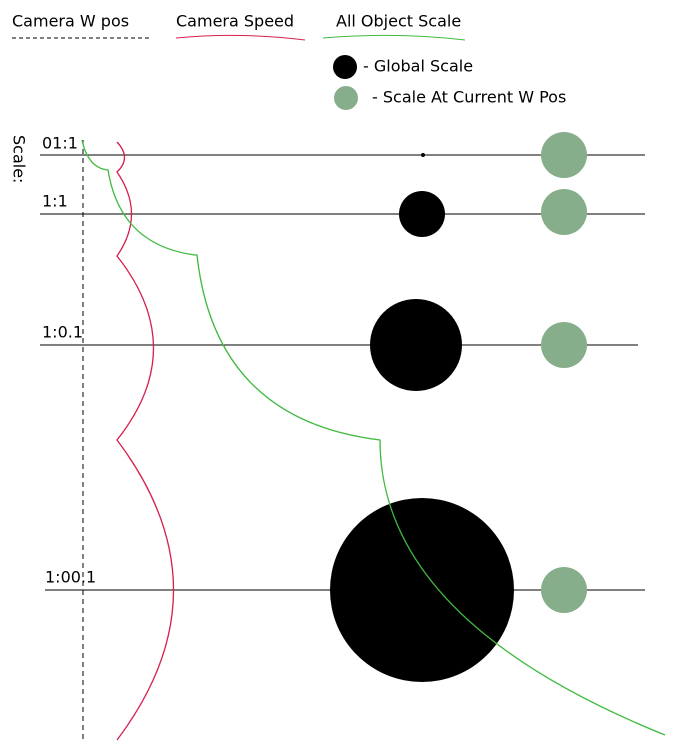 The width and height of the screenshot is (679, 750). Describe the element at coordinates (60, 143) in the screenshot. I see `row-label: 01:1` at that location.